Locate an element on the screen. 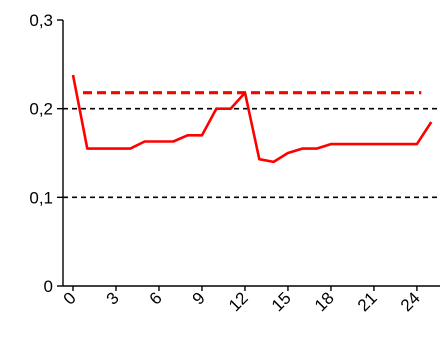 The height and width of the screenshot is (340, 443). x-tick-label: 3 is located at coordinates (113, 298).